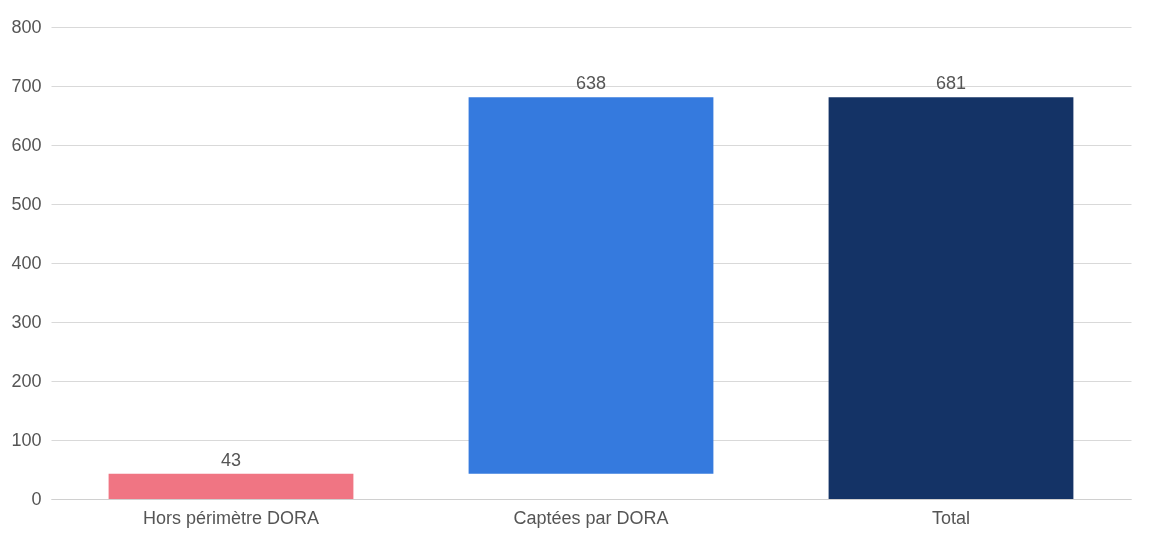 The image size is (1150, 533). I want to click on y-tick-label: 0, so click(36, 498).